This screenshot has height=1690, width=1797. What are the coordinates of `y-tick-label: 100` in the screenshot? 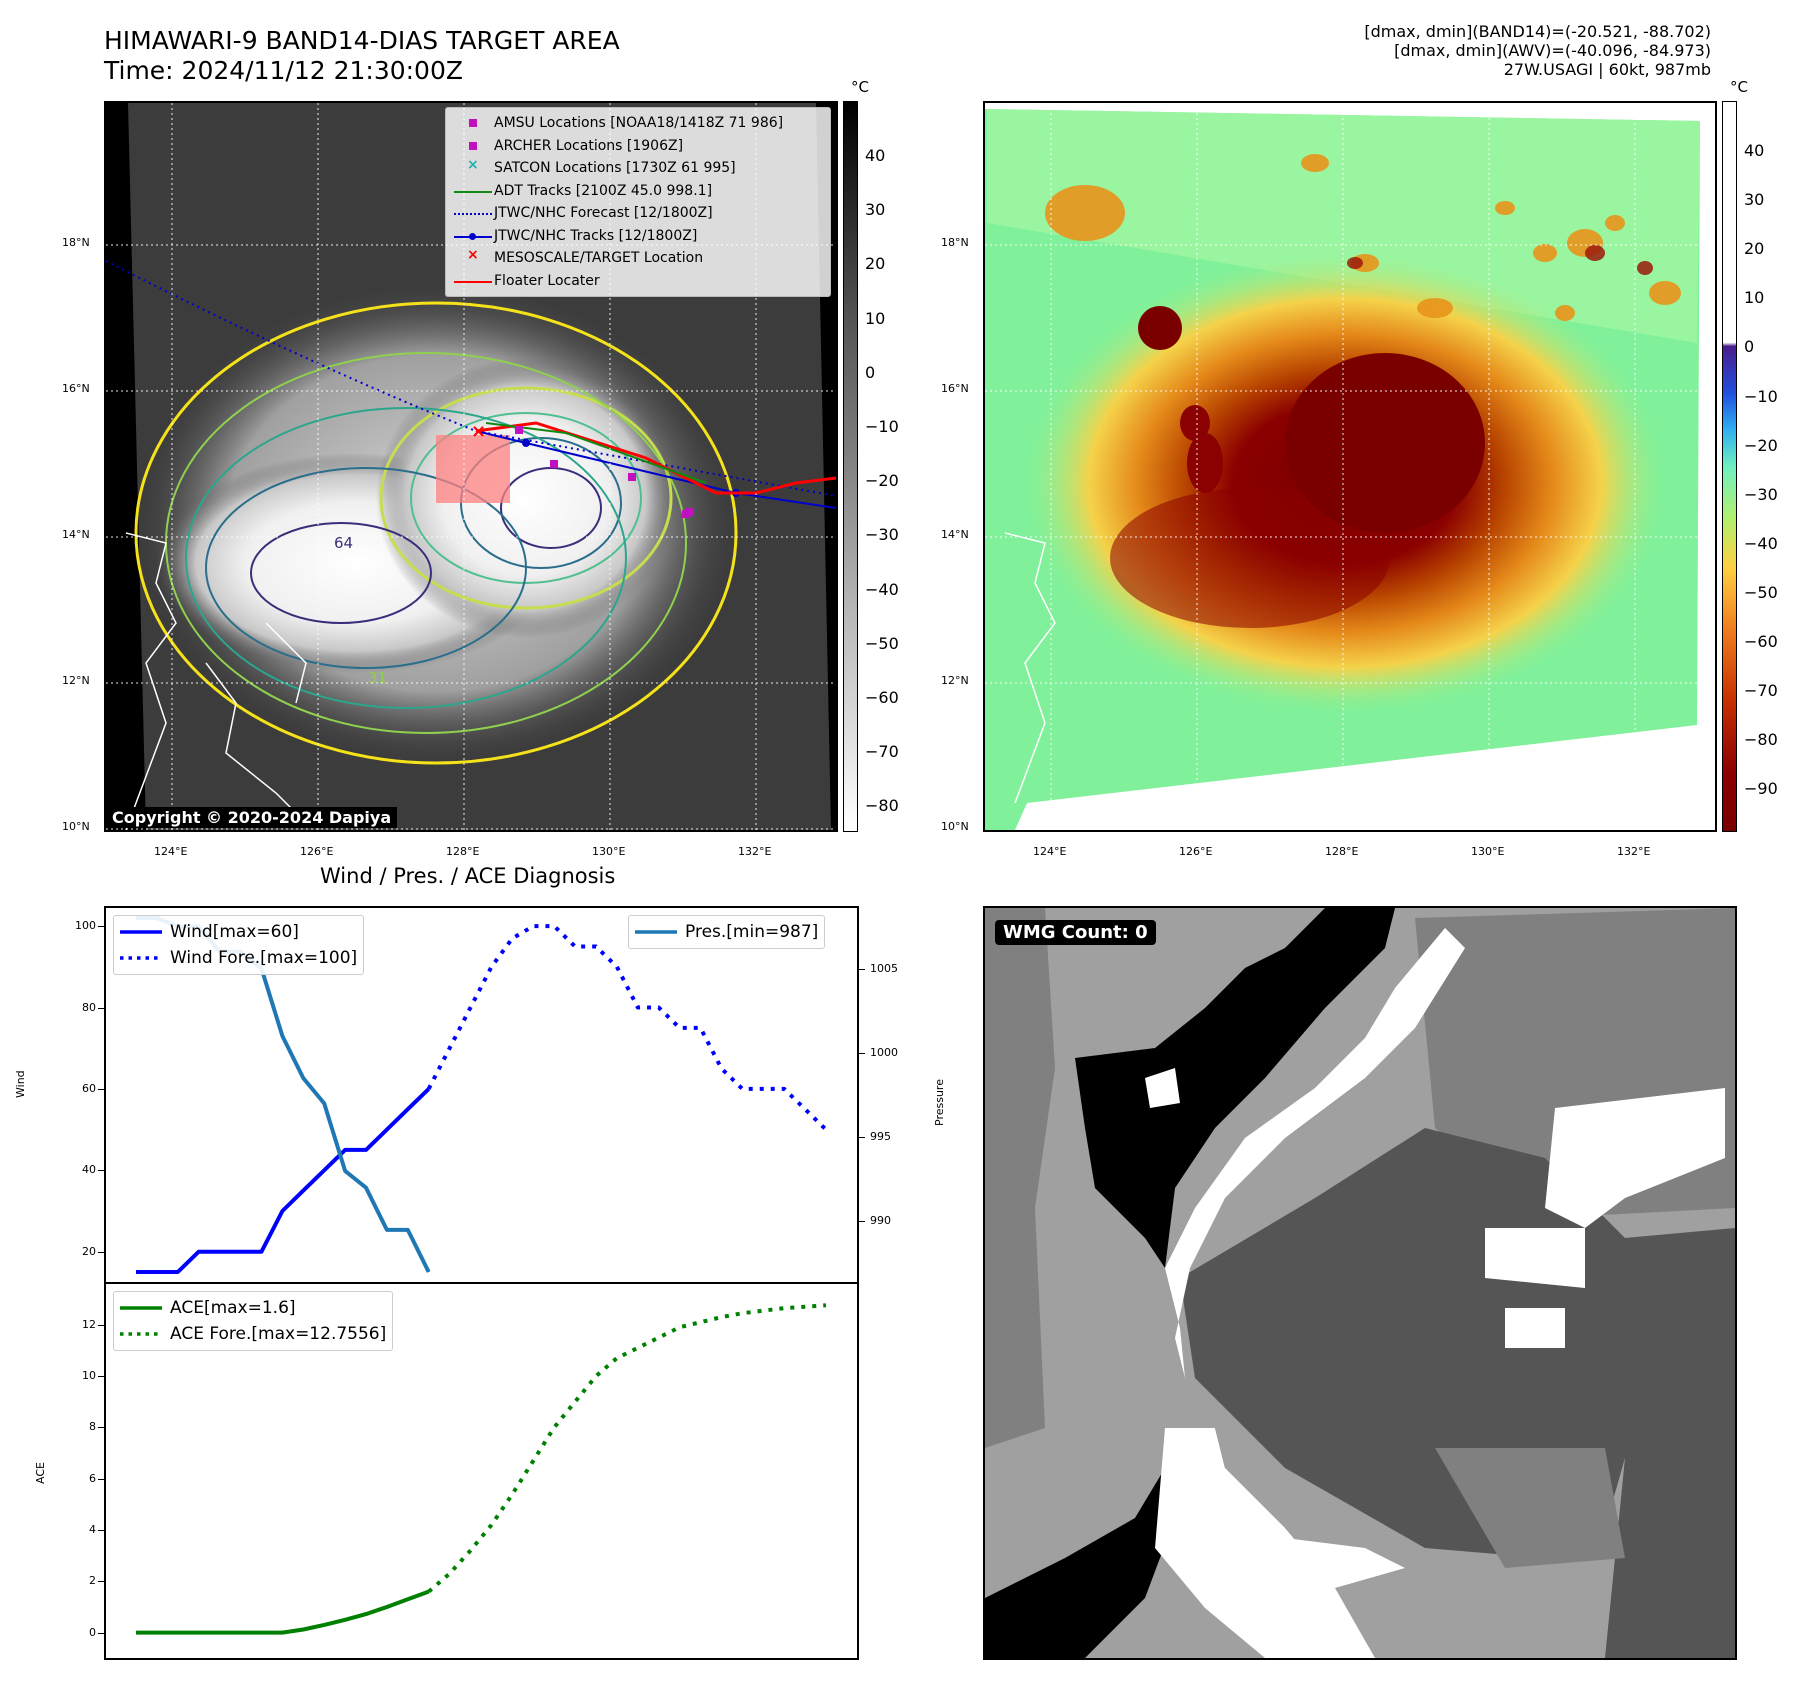 It's located at (85, 926).